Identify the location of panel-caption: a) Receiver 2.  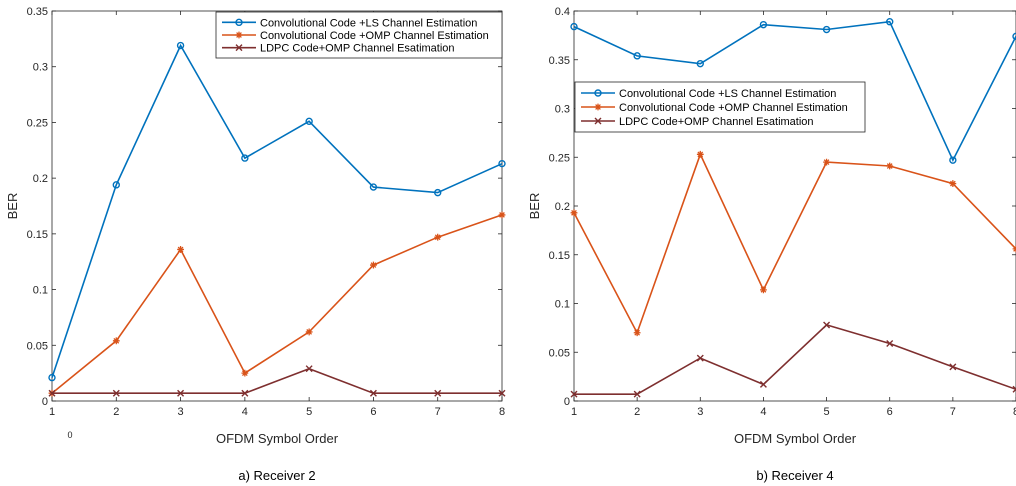
(276, 475).